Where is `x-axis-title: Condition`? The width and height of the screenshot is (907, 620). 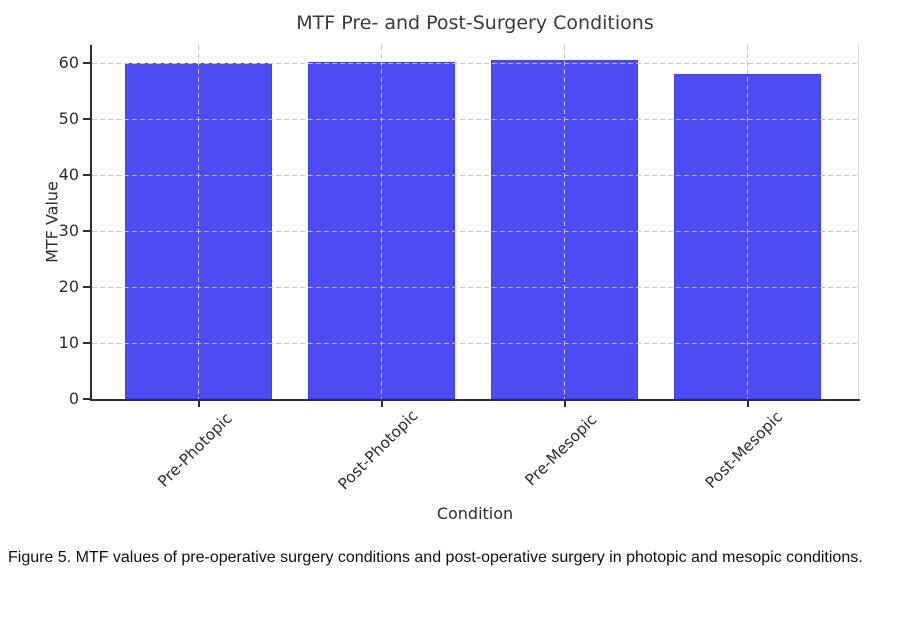 x-axis-title: Condition is located at coordinates (475, 513).